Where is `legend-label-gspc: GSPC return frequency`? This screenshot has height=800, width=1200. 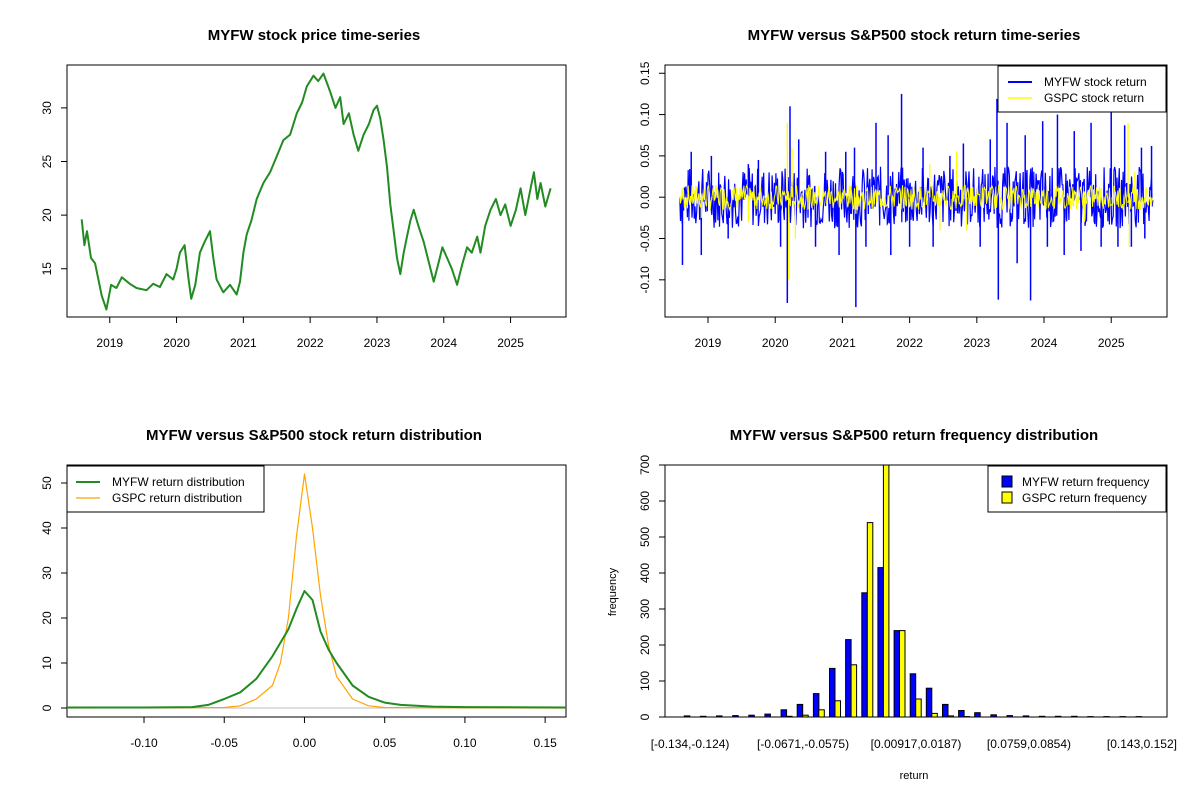 legend-label-gspc: GSPC return frequency is located at coordinates (1084, 498).